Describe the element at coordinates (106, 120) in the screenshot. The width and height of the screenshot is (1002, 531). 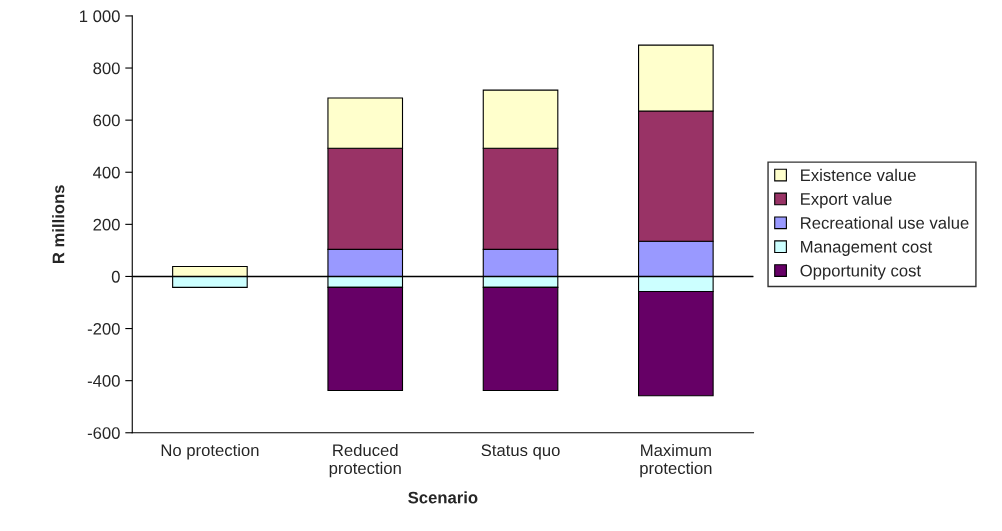
I see `y-tick-label: 600` at that location.